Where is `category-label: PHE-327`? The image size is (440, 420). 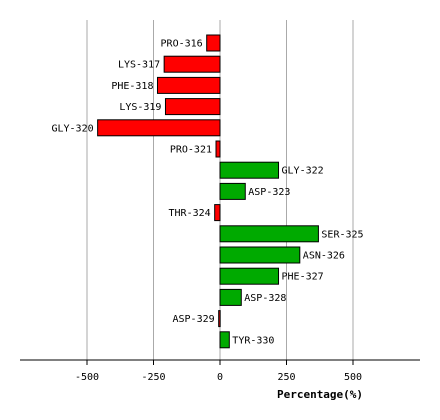 category-label: PHE-327 is located at coordinates (303, 277).